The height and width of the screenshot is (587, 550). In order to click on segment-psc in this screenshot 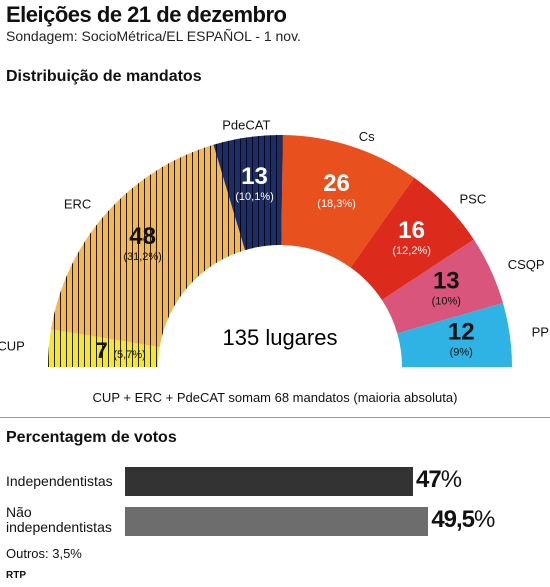, I will do `click(412, 238)`.